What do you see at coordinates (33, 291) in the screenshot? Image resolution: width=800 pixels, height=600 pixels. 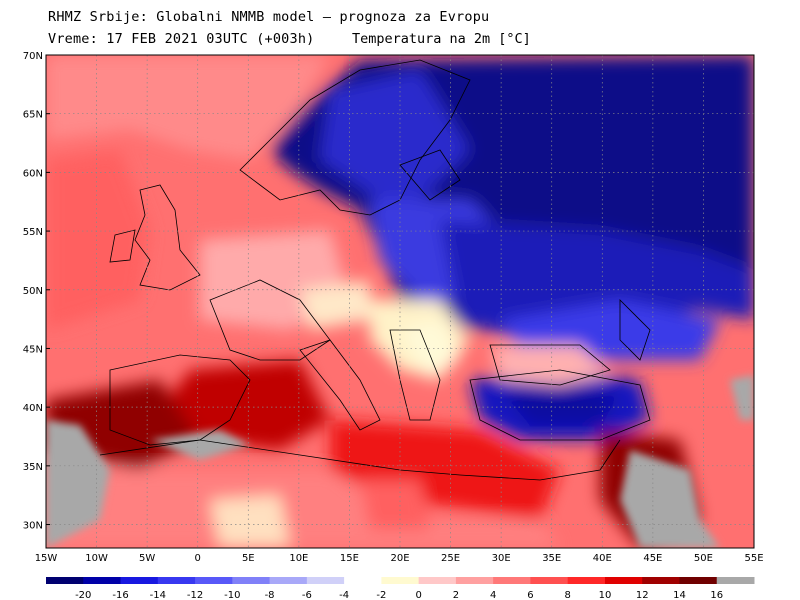 I see `latitude-label: 50N` at bounding box center [33, 291].